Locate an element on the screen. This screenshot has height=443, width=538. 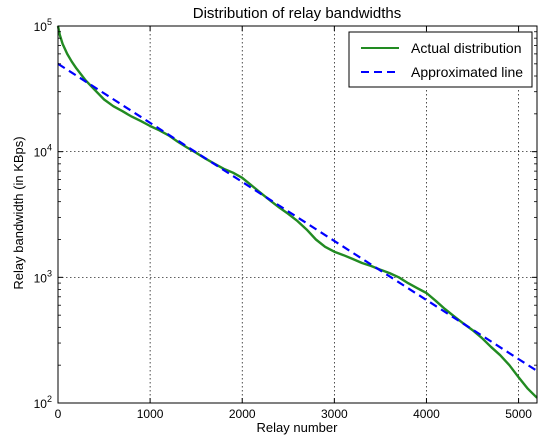
legend-box is located at coordinates (440, 59).